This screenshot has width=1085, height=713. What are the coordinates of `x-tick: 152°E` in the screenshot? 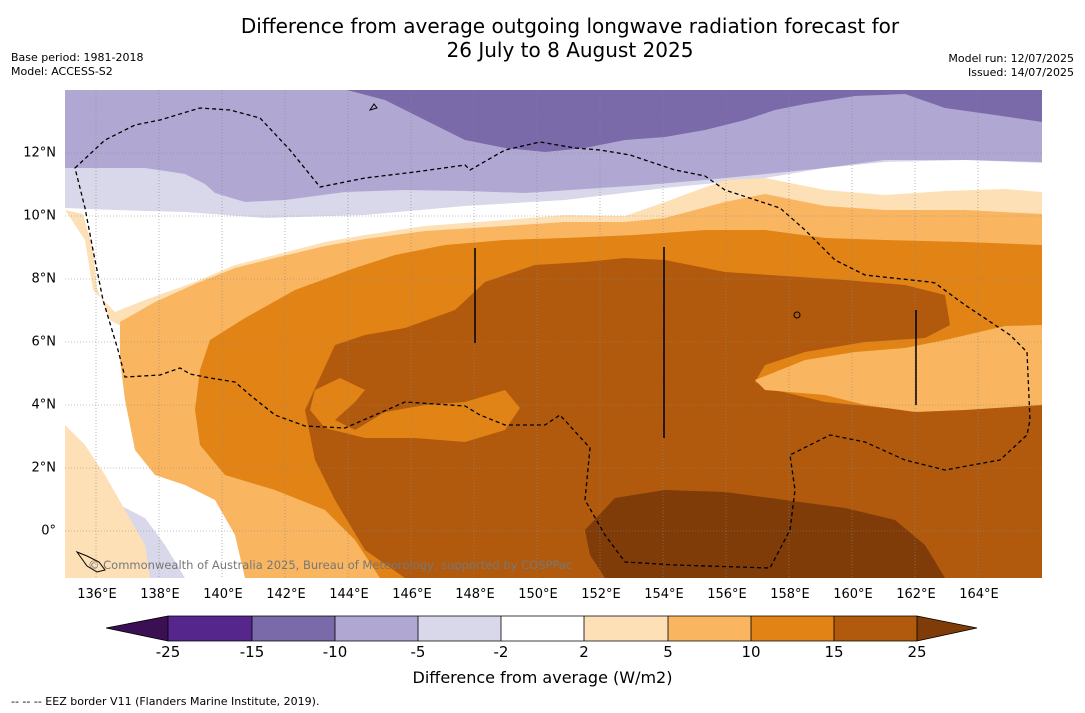 It's located at (601, 594).